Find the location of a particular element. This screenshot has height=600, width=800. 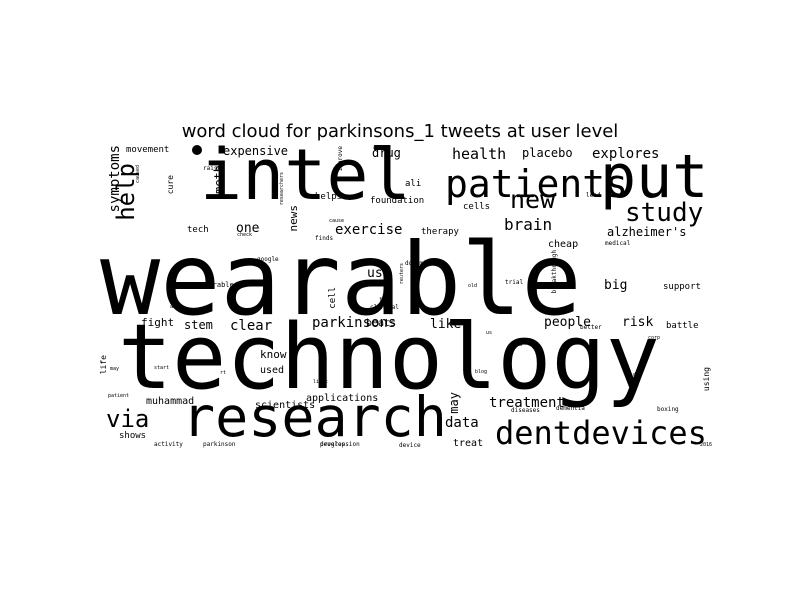

word-85: may is located at coordinates (115, 369).